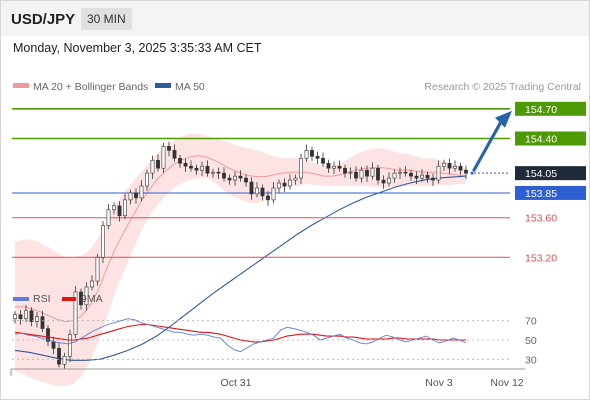  I want to click on level-label-154.40: 154.40, so click(541, 140).